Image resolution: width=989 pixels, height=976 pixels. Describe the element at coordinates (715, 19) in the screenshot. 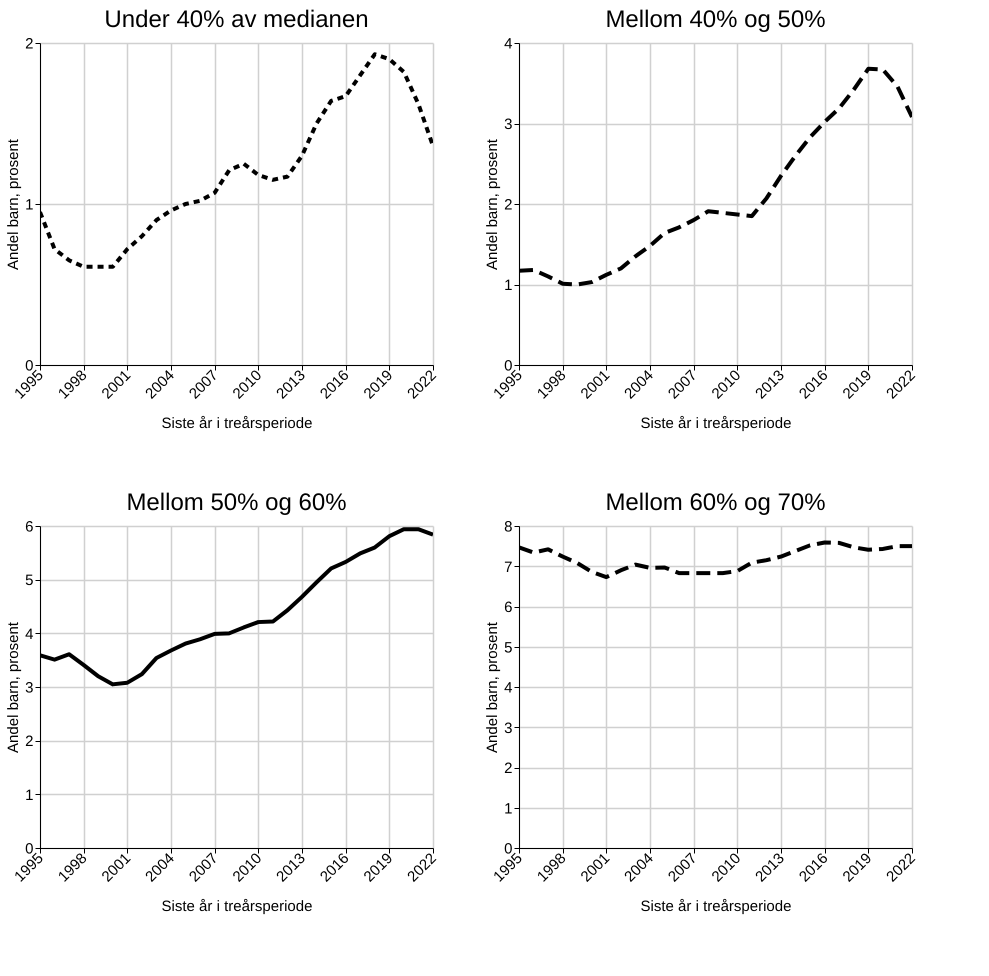

I see `chart-title: Mellom 40% og 50%` at that location.